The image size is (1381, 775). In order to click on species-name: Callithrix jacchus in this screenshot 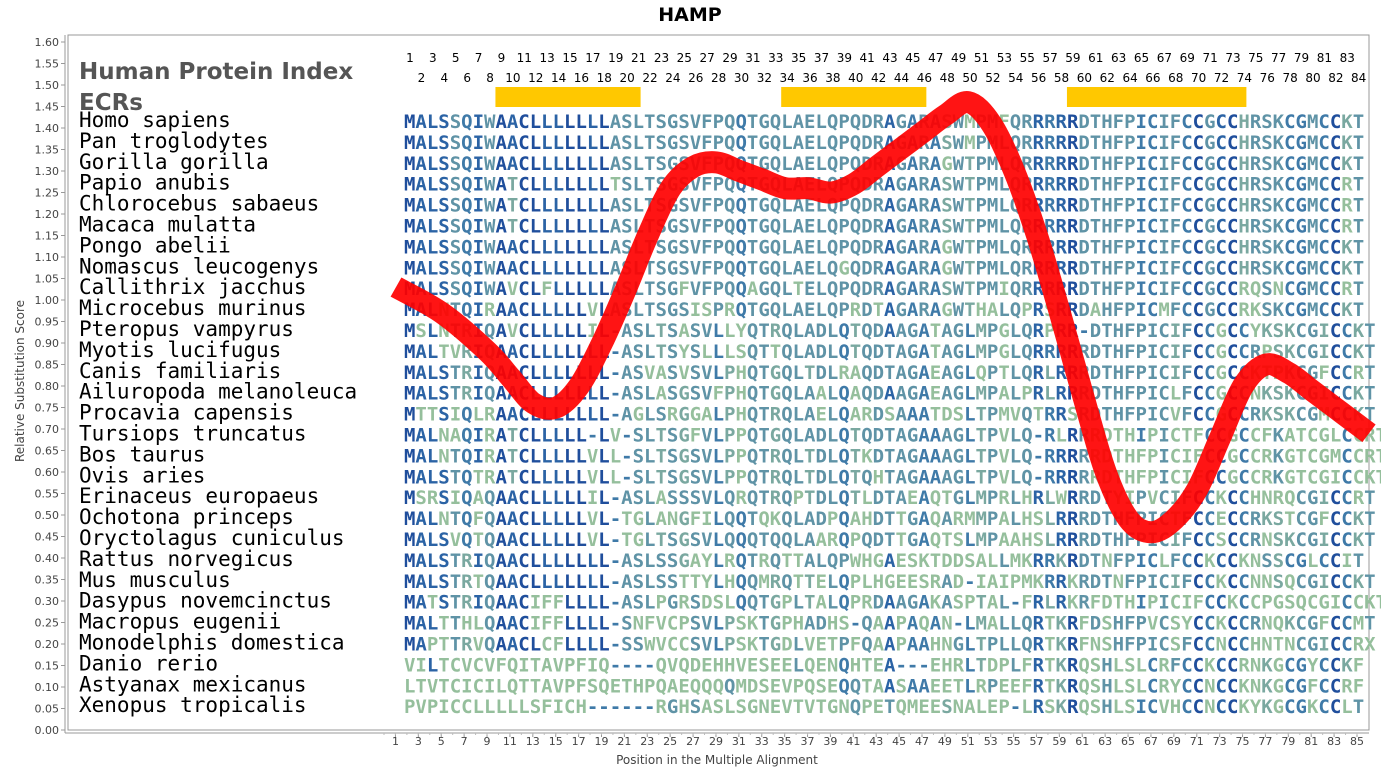, I will do `click(193, 287)`.